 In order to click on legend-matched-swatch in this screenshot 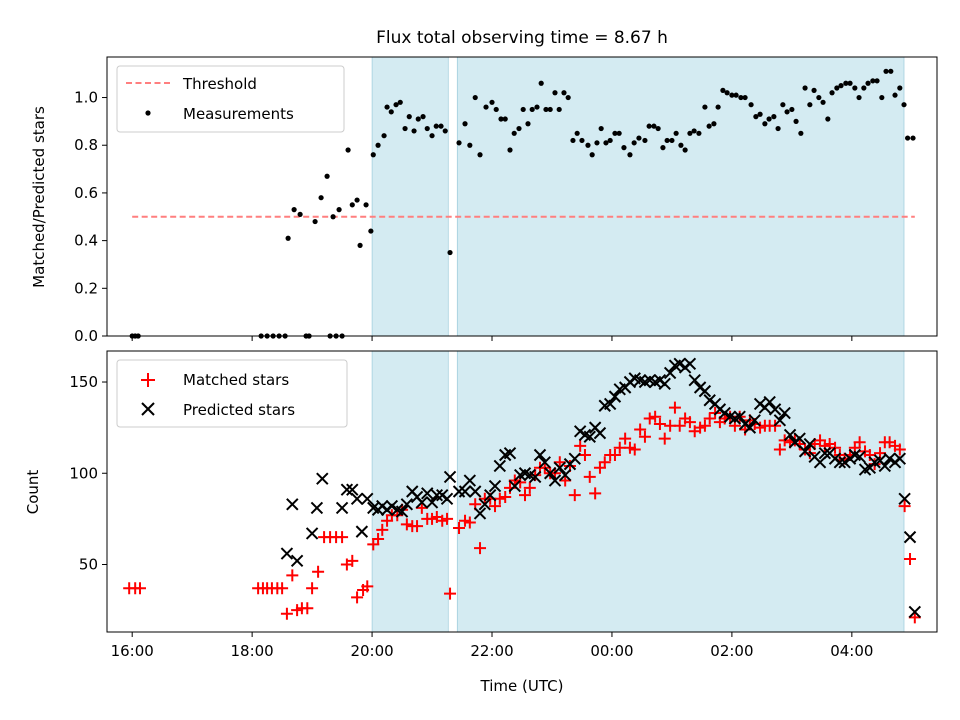, I will do `click(148, 380)`.